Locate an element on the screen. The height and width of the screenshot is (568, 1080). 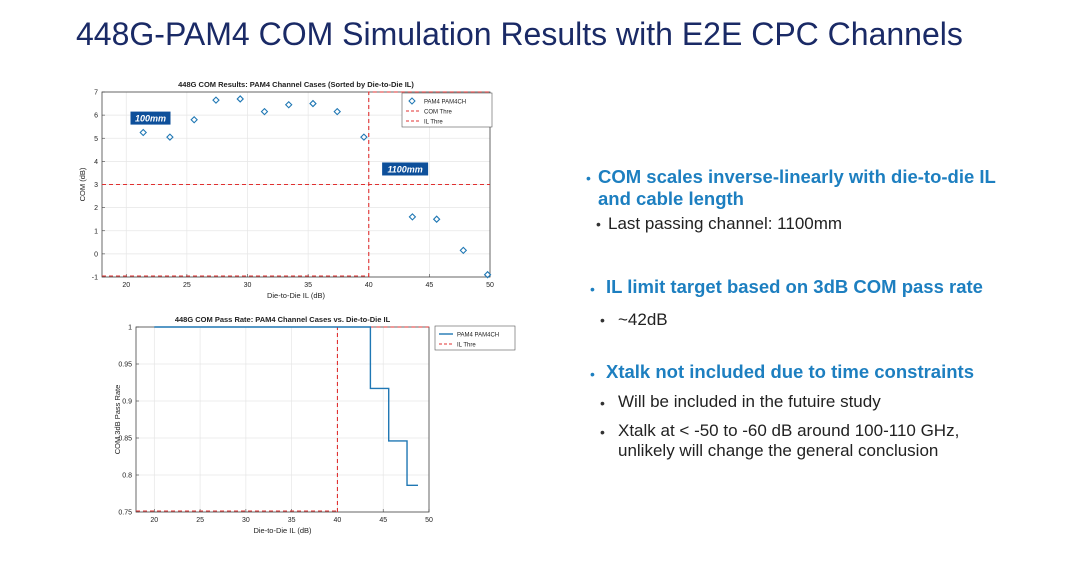
y-tick-label: 5 is located at coordinates (96, 139).